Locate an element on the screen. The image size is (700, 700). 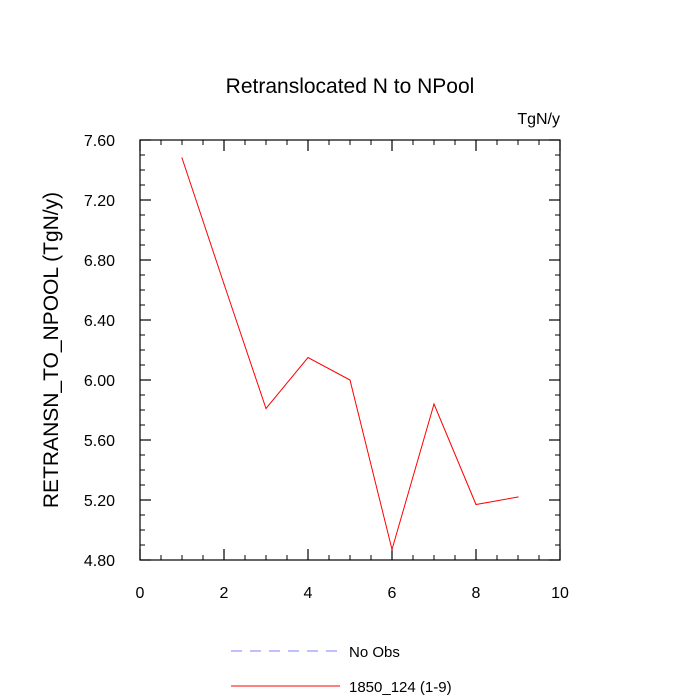
y-tick-label: 6.40 is located at coordinates (99, 321).